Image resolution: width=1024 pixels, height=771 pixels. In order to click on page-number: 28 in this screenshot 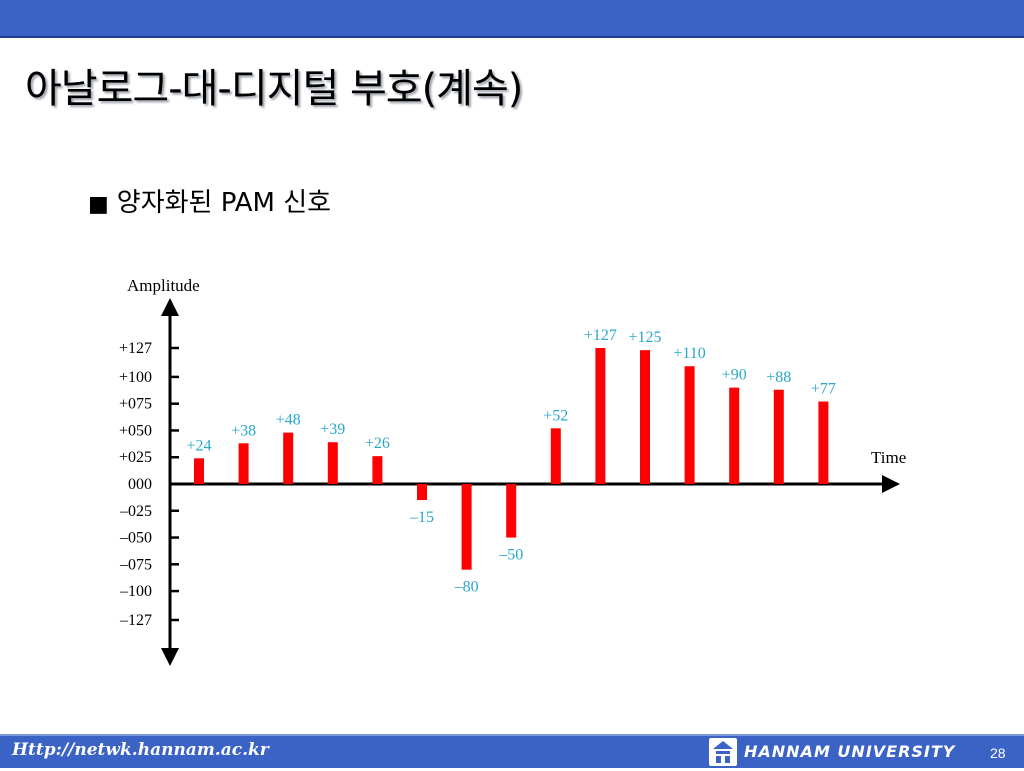, I will do `click(998, 753)`.